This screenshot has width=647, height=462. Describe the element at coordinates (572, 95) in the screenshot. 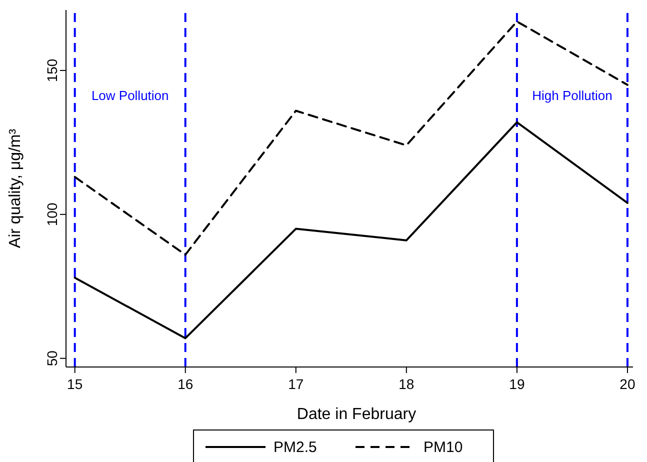

I see `annotation: High Pollution` at that location.